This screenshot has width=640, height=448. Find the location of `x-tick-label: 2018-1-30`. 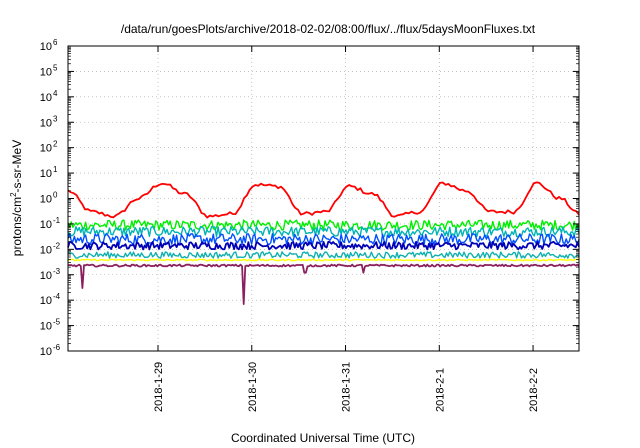

x-tick-label: 2018-1-30 is located at coordinates (253, 387).